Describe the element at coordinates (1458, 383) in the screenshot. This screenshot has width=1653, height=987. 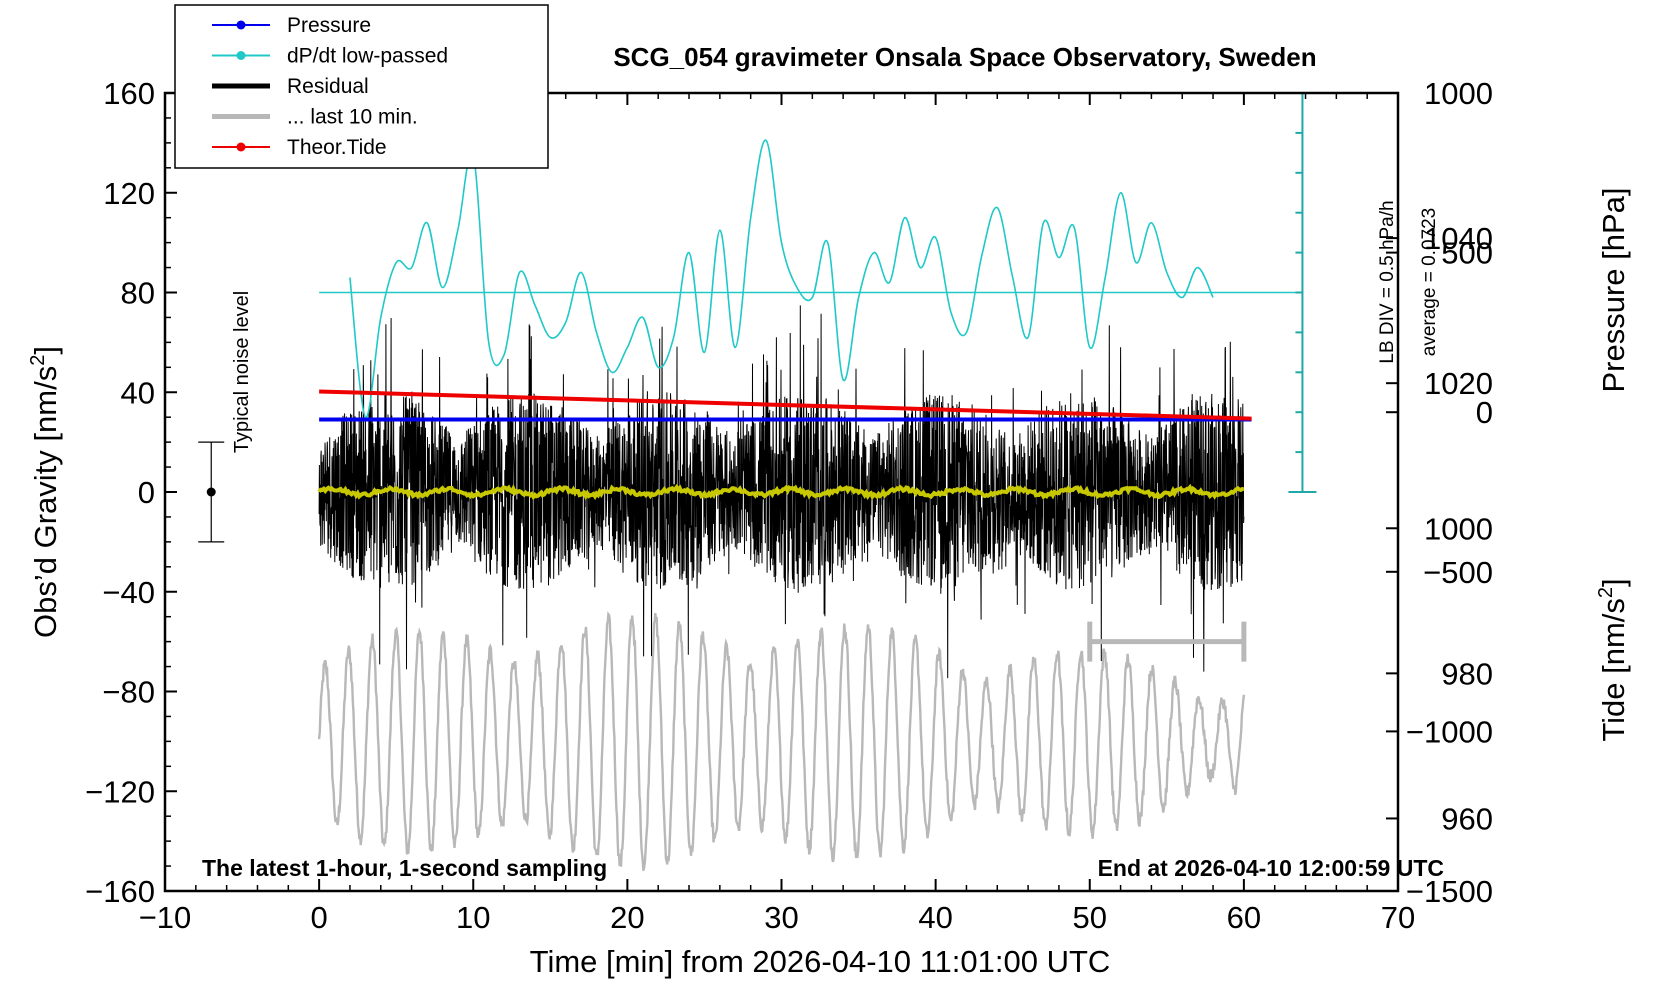
I see `pressure-tick-label: 1020` at that location.